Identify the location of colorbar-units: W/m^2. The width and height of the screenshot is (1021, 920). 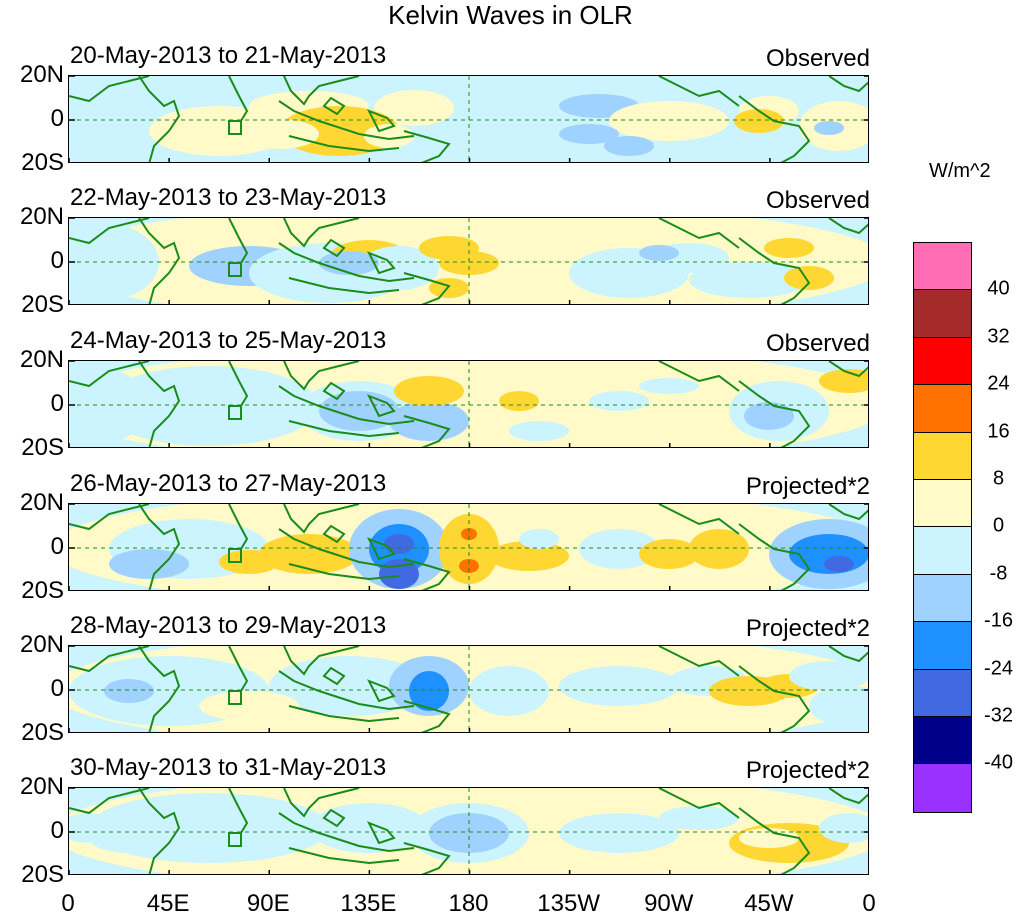
(960, 171).